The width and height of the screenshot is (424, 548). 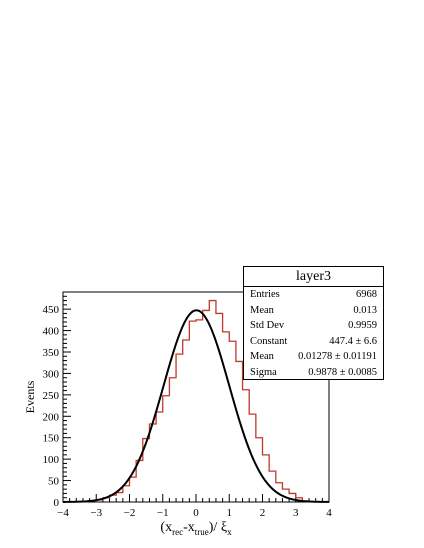 I want to click on stats-label: Entries, so click(x=265, y=294).